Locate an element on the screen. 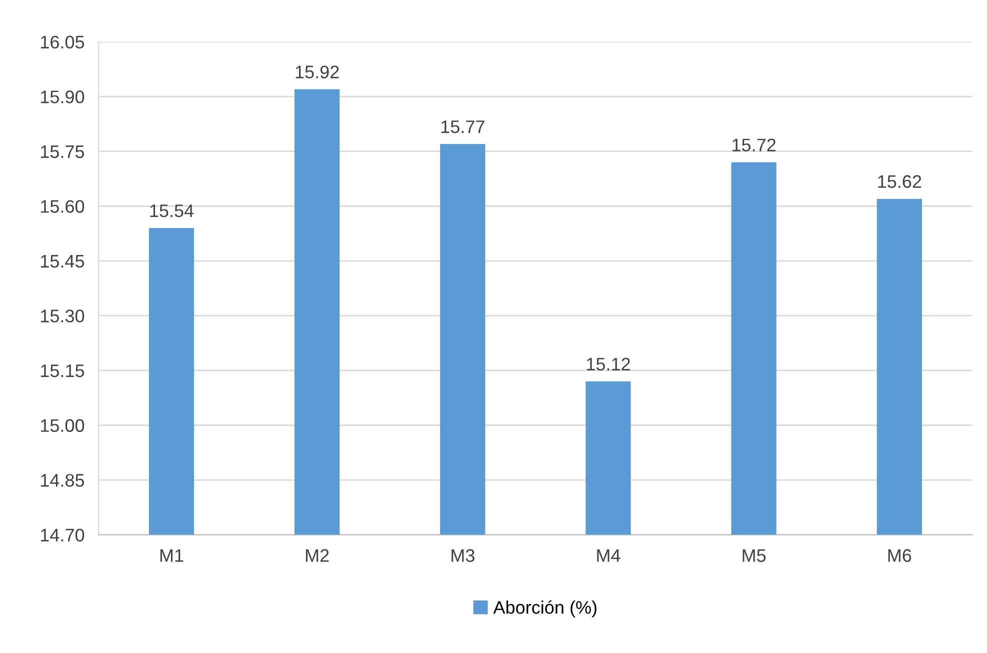 Image resolution: width=987 pixels, height=653 pixels. x-tick-label: M3 is located at coordinates (463, 555).